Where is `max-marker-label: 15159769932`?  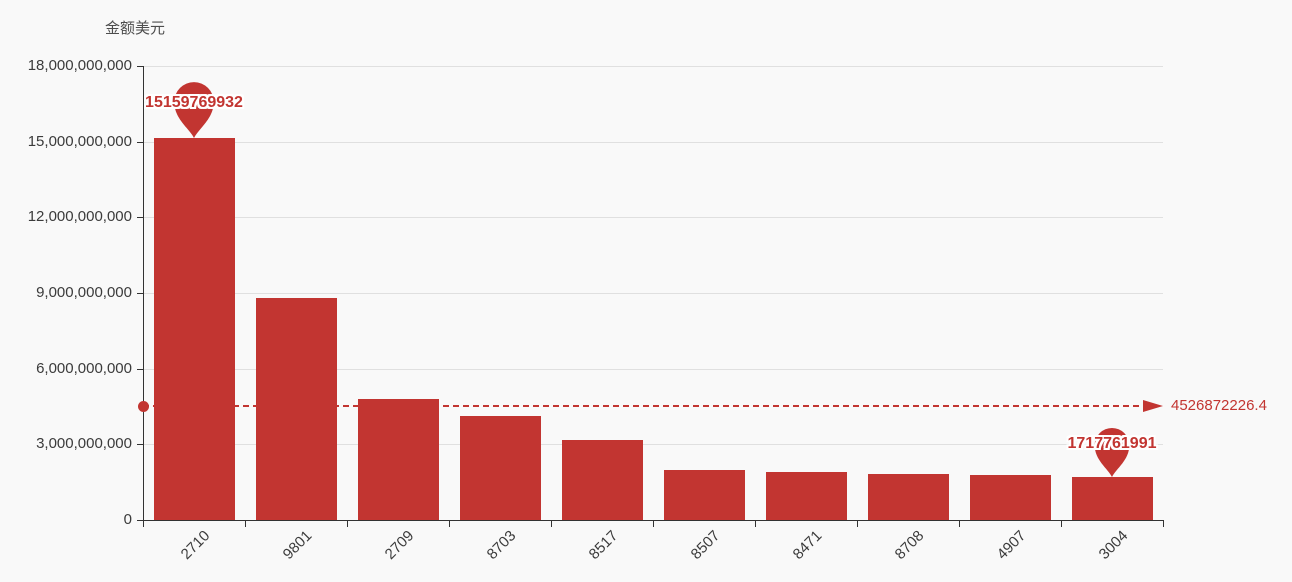
max-marker-label: 15159769932 is located at coordinates (194, 103).